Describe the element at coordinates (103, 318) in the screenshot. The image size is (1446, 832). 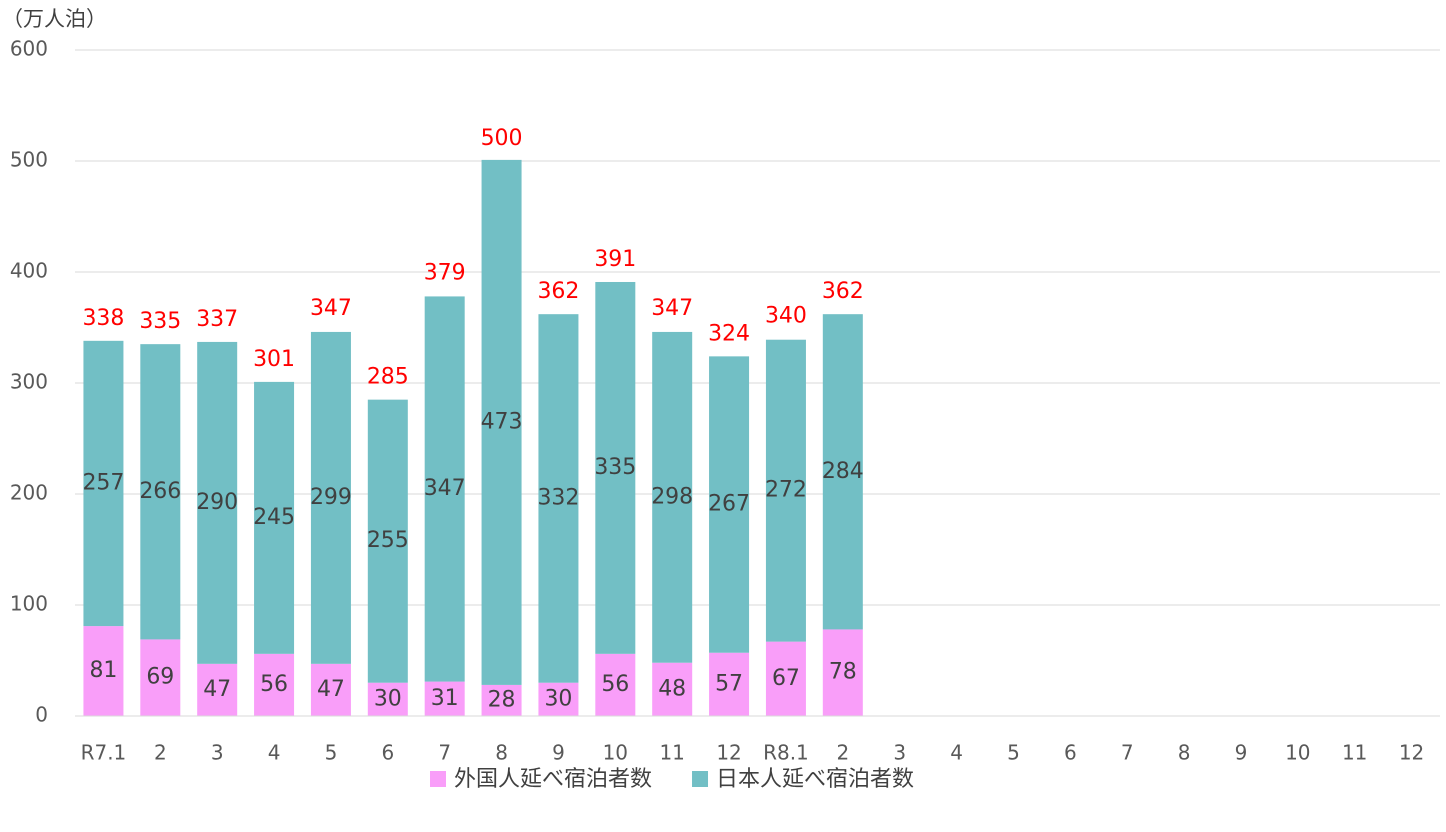
I see `total-label: 338` at that location.